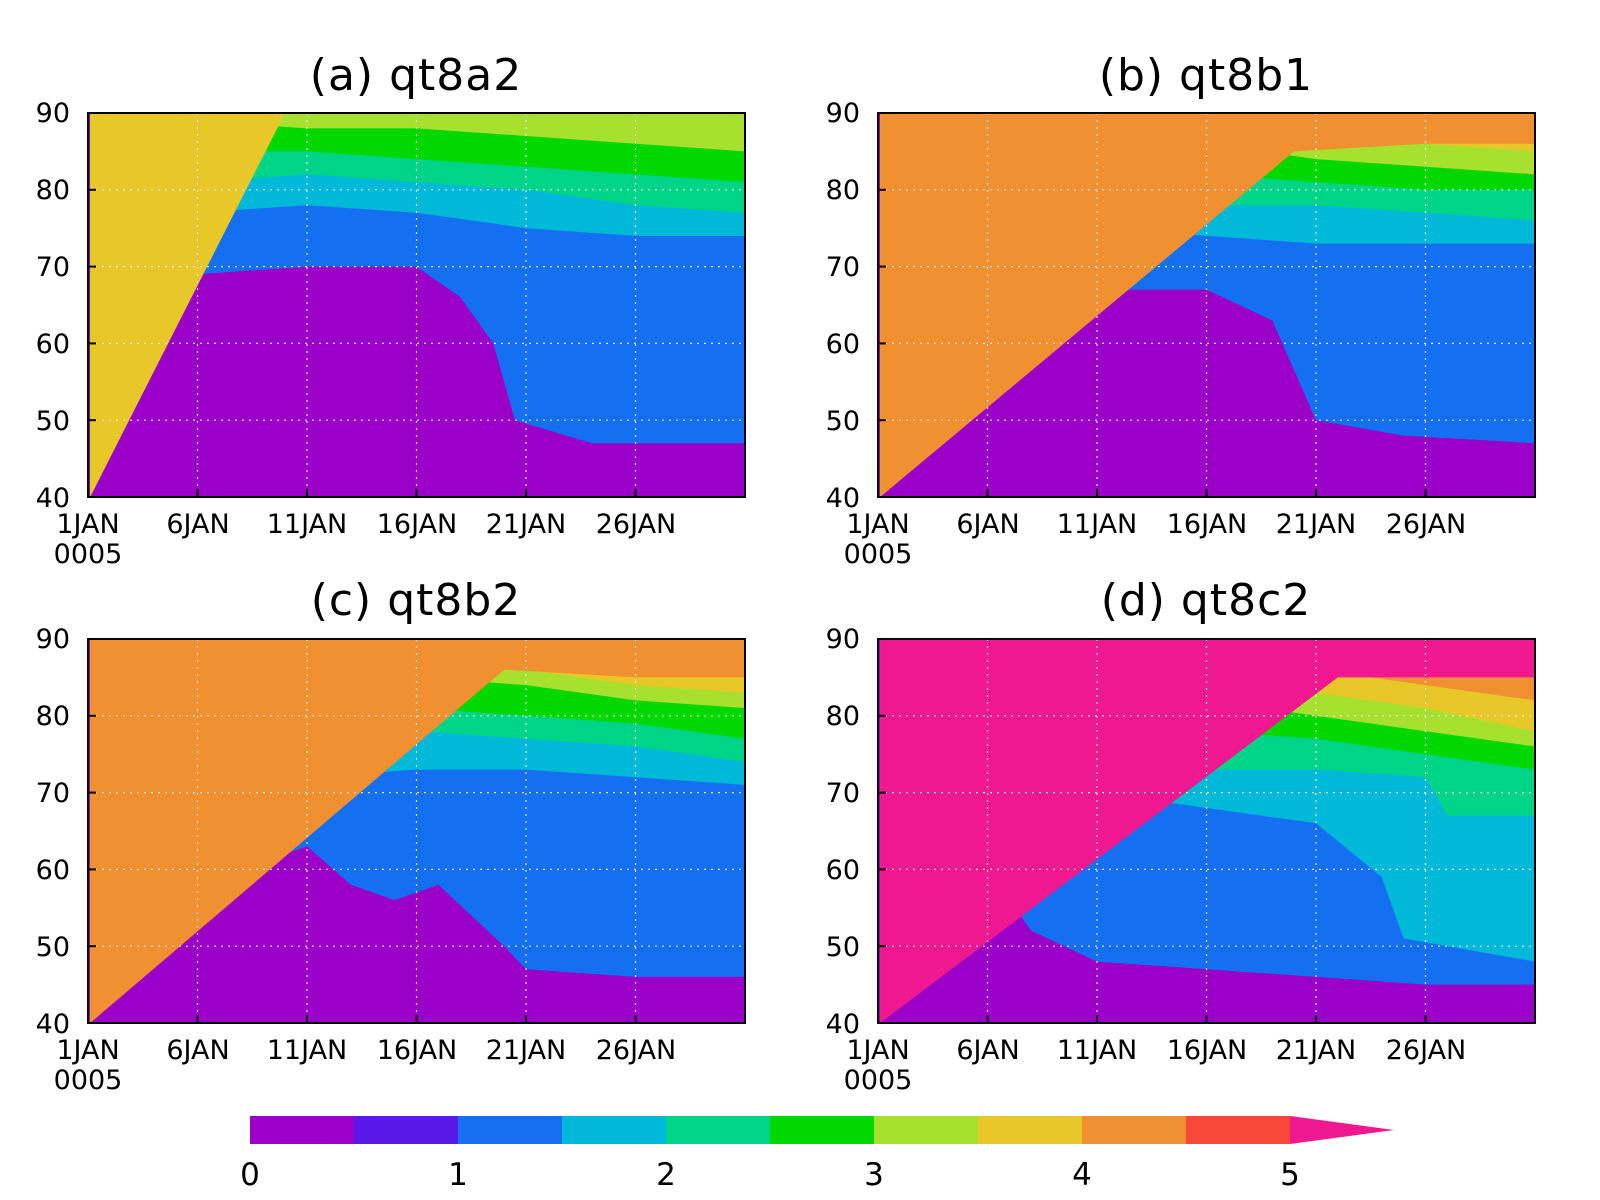  What do you see at coordinates (1290, 1175) in the screenshot?
I see `colorbar-tick-label: 5` at bounding box center [1290, 1175].